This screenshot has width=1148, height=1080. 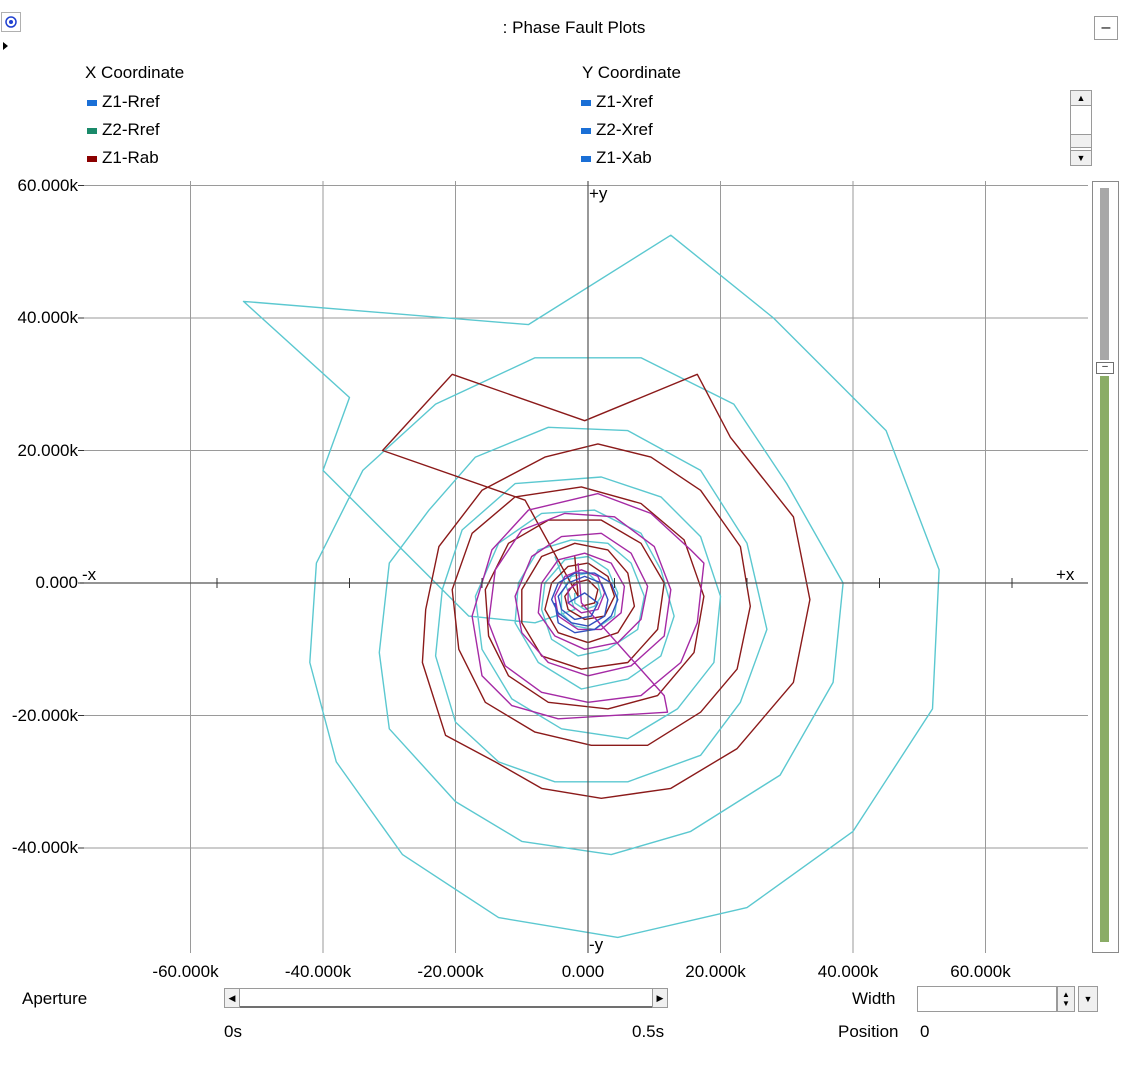 I want to click on x-tick-label: -60.000k, so click(x=185, y=971).